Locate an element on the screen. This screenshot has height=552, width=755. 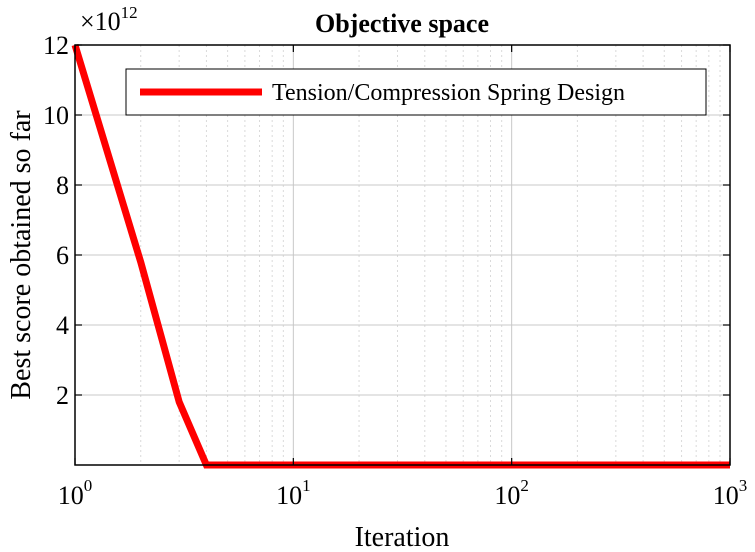
x-tick-label: 10⁰ is located at coordinates (75, 493).